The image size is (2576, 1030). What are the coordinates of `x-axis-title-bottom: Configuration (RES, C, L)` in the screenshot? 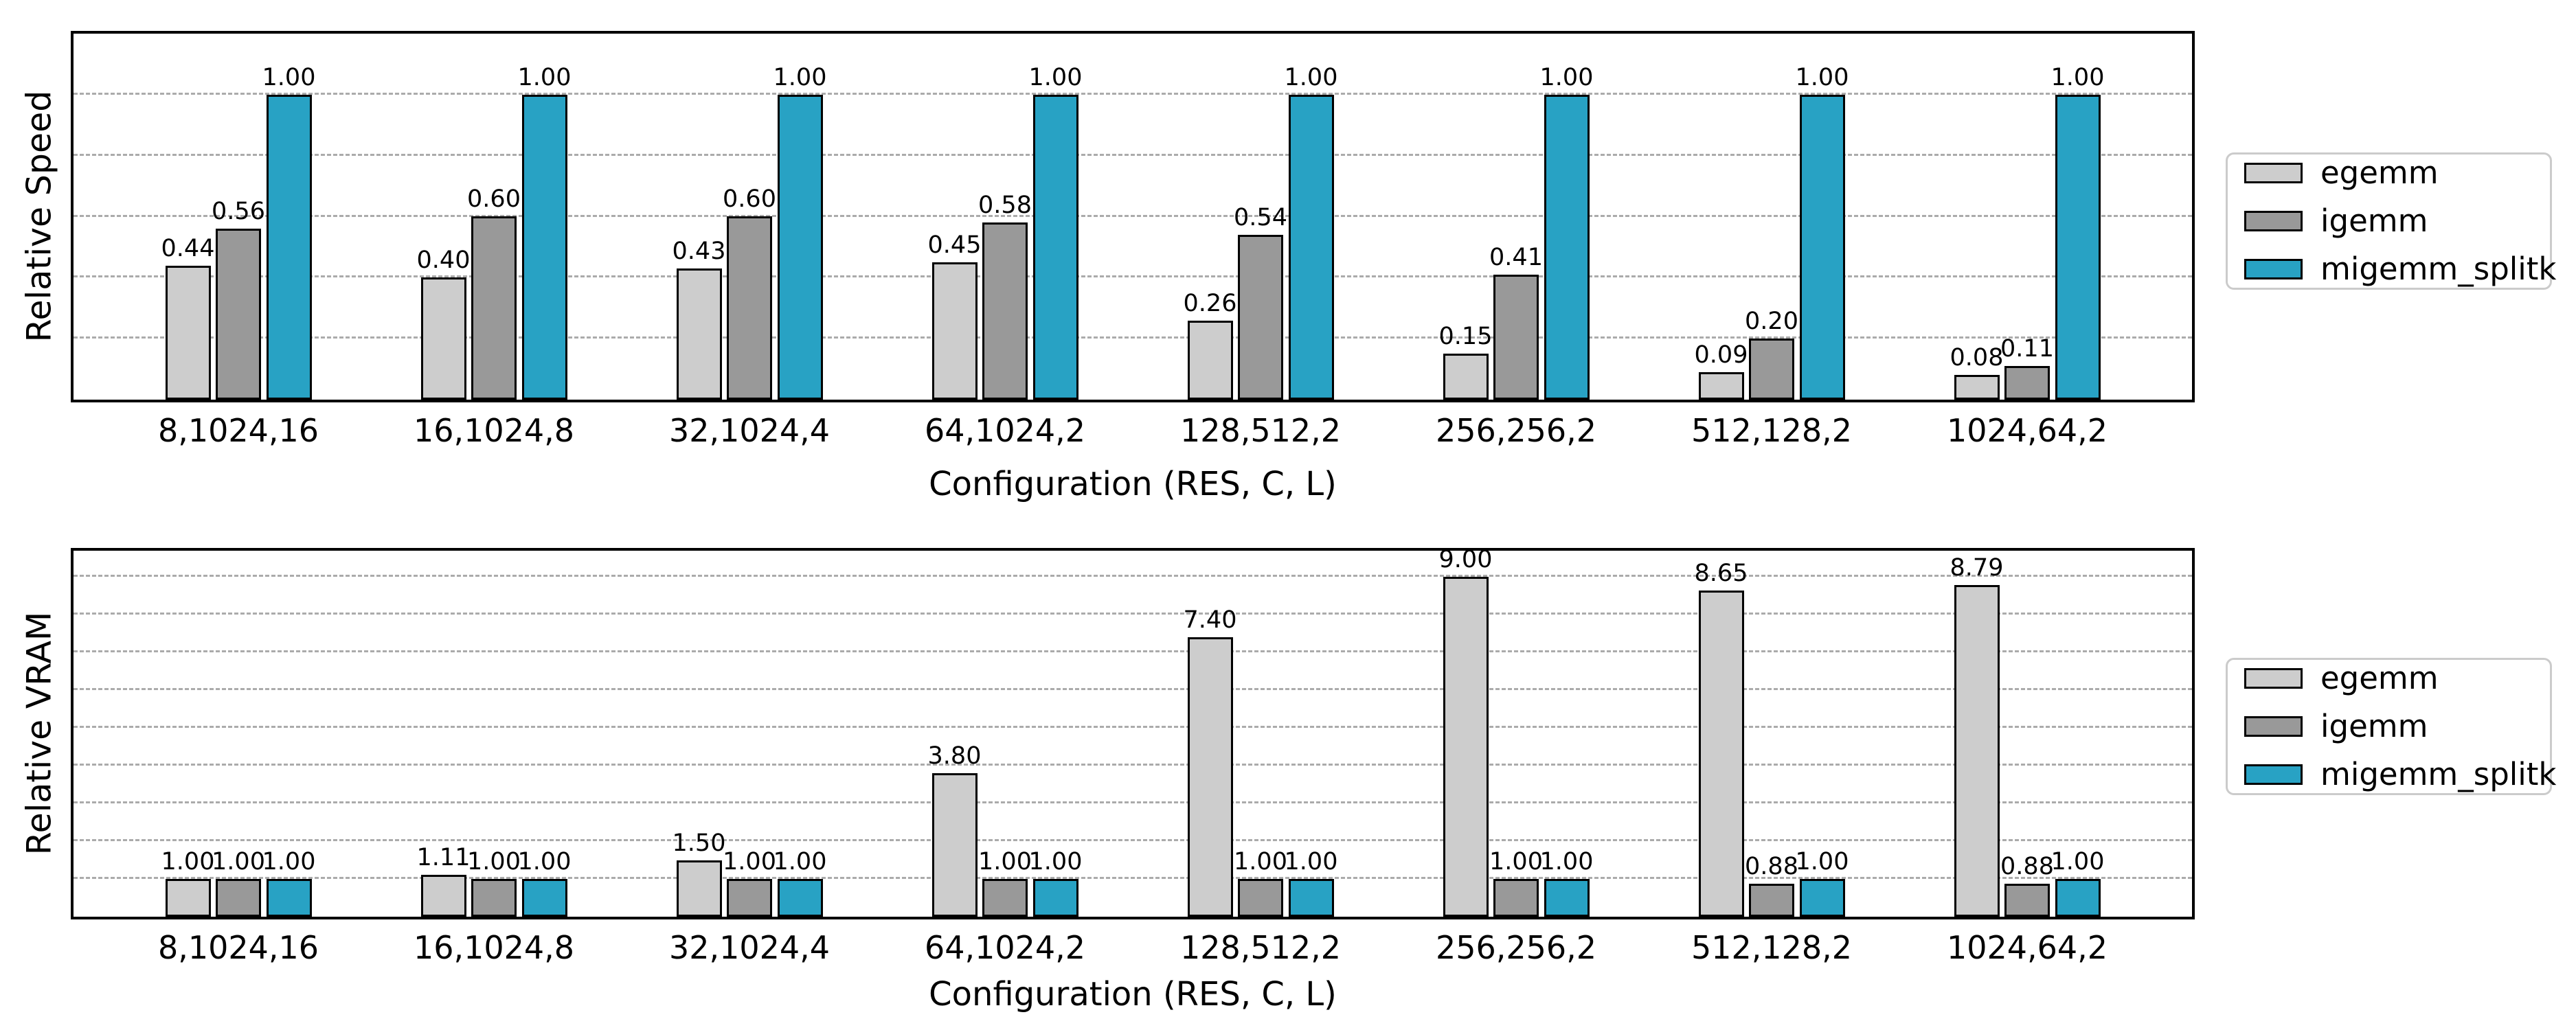 It's located at (1133, 994).